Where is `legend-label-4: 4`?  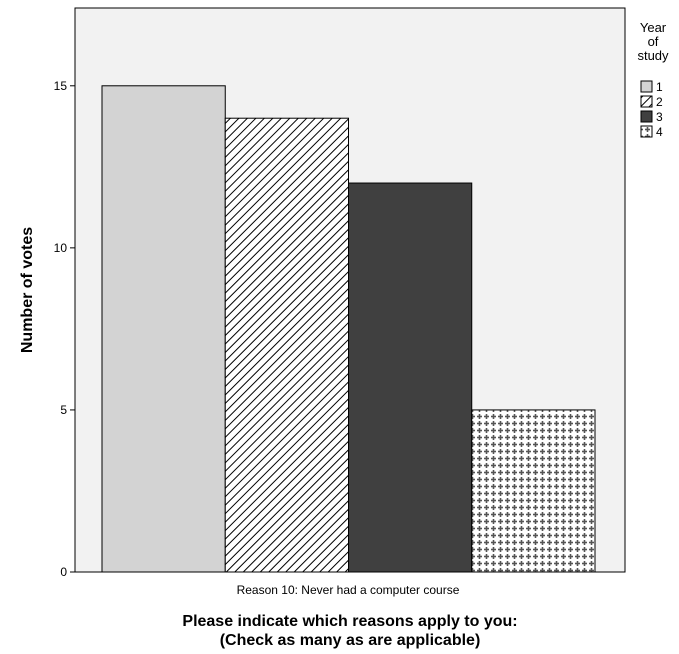 legend-label-4: 4 is located at coordinates (659, 132).